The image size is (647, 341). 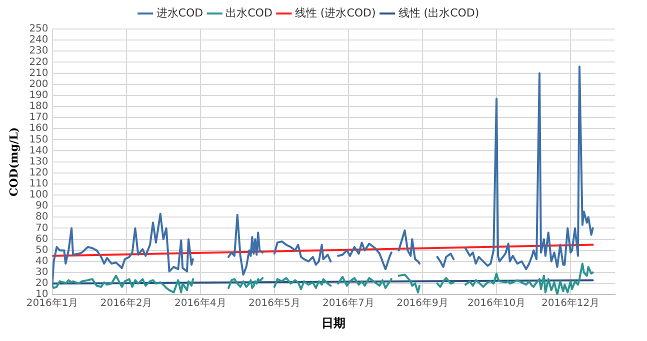 What do you see at coordinates (38, 62) in the screenshot?
I see `y-tick-label: 220` at bounding box center [38, 62].